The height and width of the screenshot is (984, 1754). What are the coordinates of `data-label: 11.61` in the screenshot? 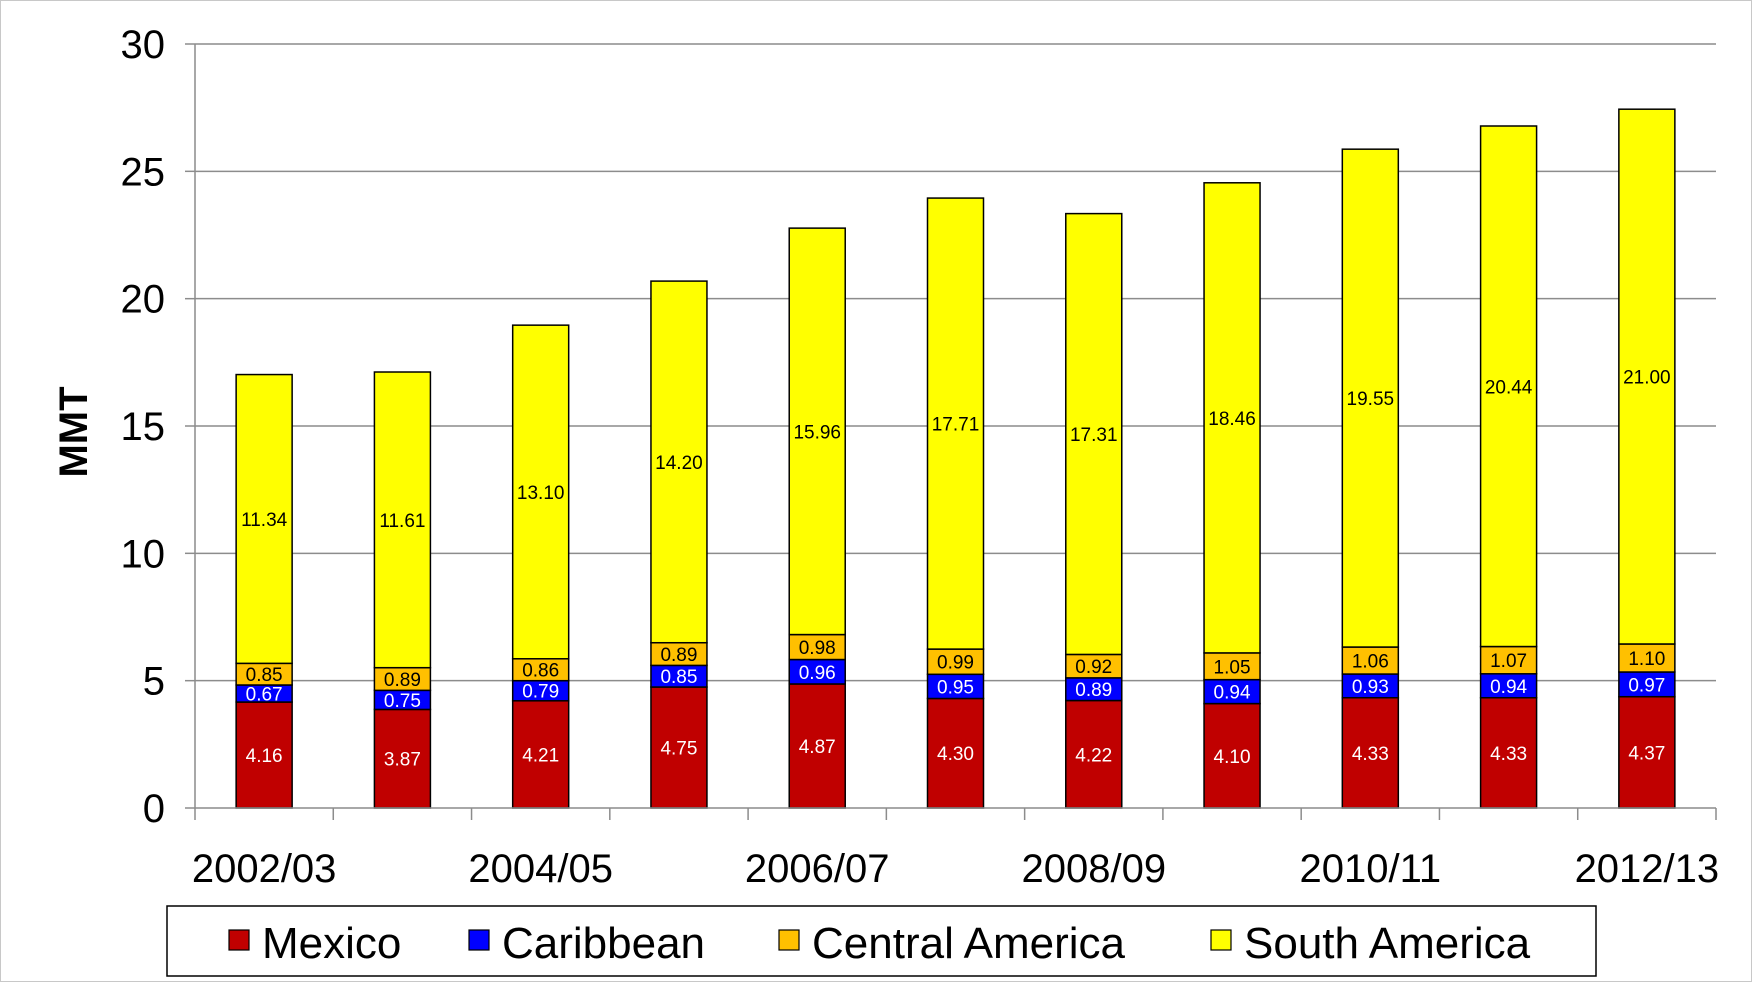 It's located at (402, 521).